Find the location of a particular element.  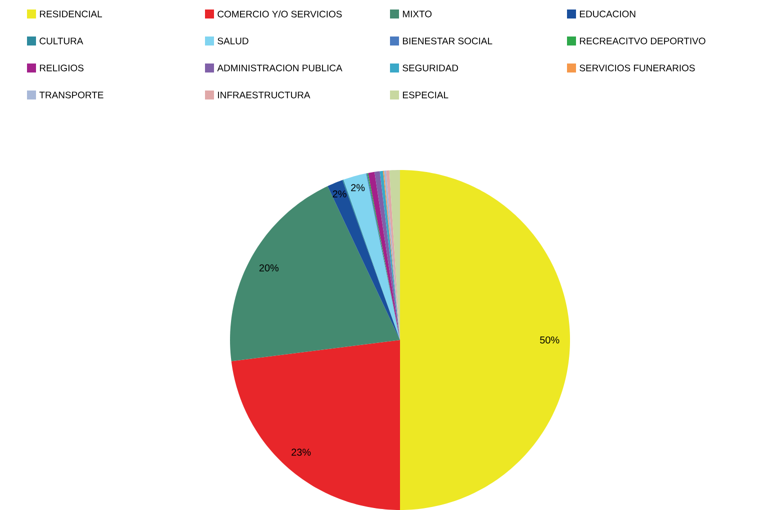

legend-label: CULTURA is located at coordinates (62, 41).